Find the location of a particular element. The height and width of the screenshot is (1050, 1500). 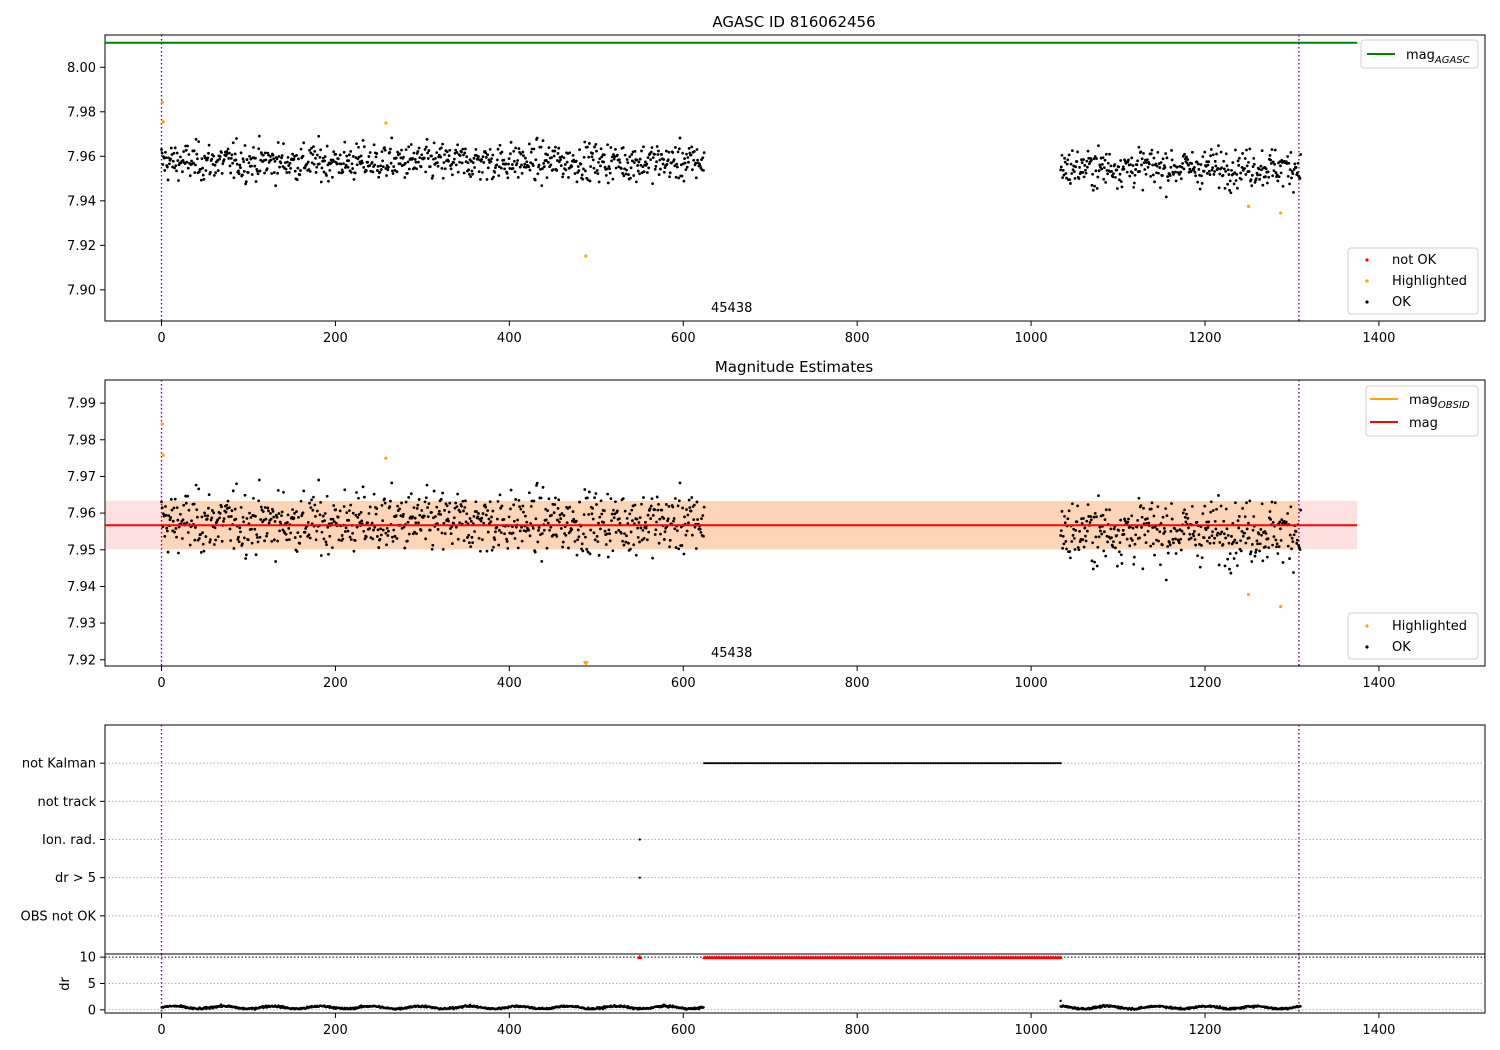

x-tick-label: 1200 is located at coordinates (1204, 1030).